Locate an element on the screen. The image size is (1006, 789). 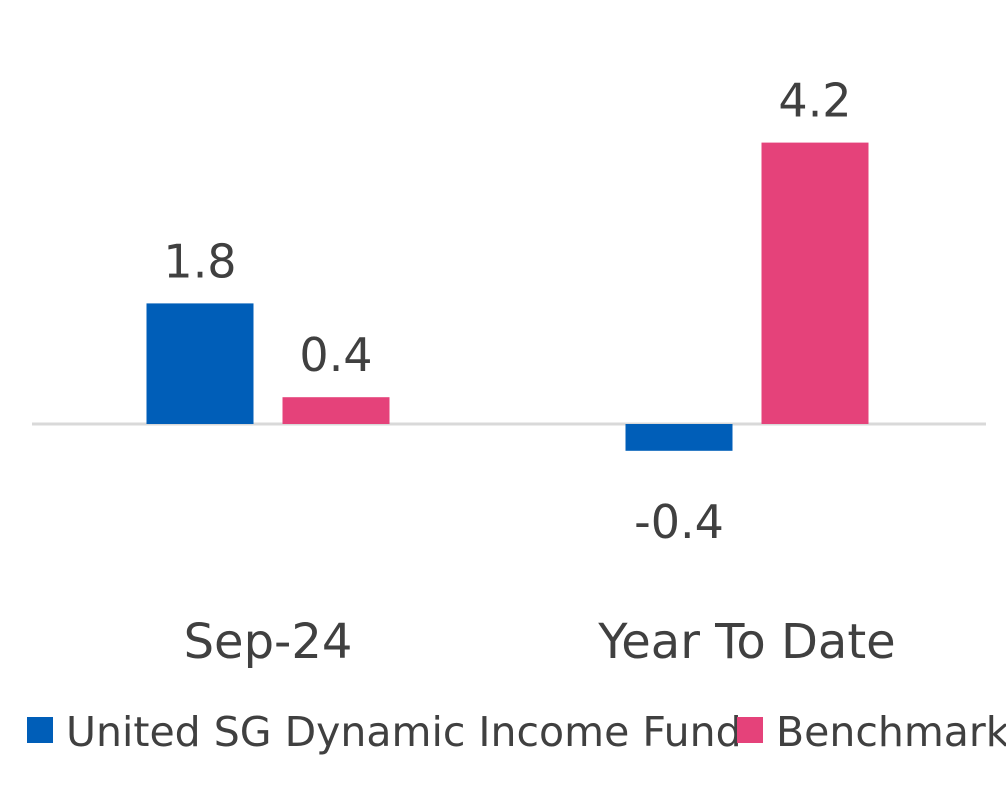
legend: United SG Dynamic Income Fund Benchmark is located at coordinates (516, 732).